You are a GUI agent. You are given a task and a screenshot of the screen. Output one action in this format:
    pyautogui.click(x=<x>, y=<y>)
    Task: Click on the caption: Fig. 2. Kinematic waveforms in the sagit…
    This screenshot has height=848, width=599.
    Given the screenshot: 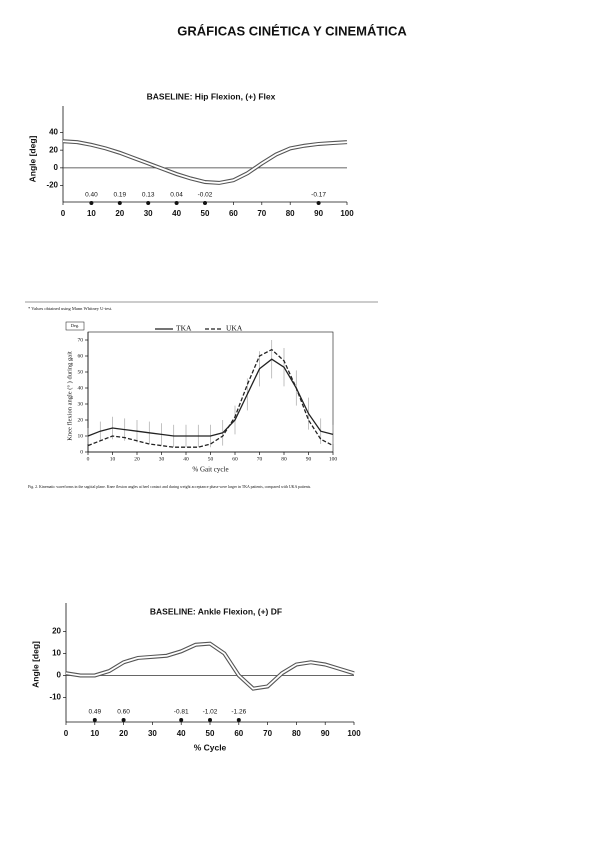 What is the action you would take?
    pyautogui.click(x=169, y=487)
    